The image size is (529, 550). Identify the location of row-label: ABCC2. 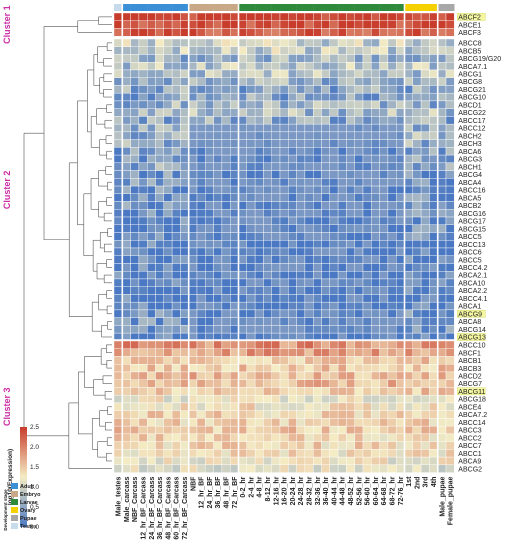
(469, 438).